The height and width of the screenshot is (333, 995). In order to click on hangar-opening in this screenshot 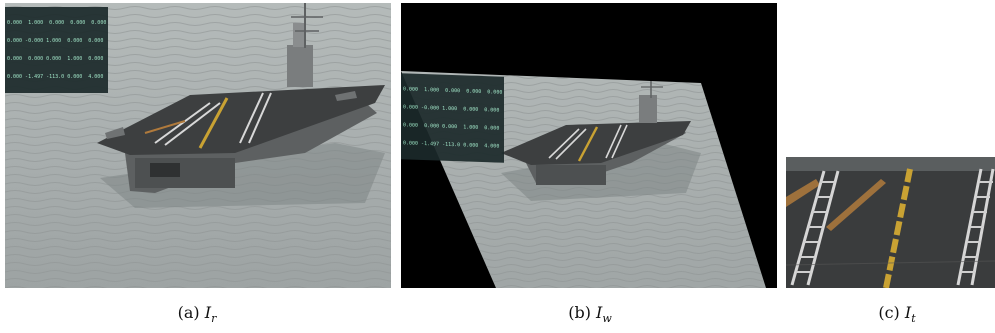, I will do `click(165, 170)`.